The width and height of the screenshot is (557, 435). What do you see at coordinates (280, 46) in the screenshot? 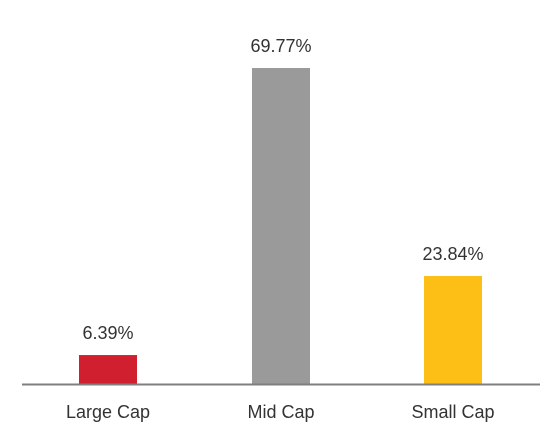
I see `value-label-mid-cap: 69.77%` at bounding box center [280, 46].